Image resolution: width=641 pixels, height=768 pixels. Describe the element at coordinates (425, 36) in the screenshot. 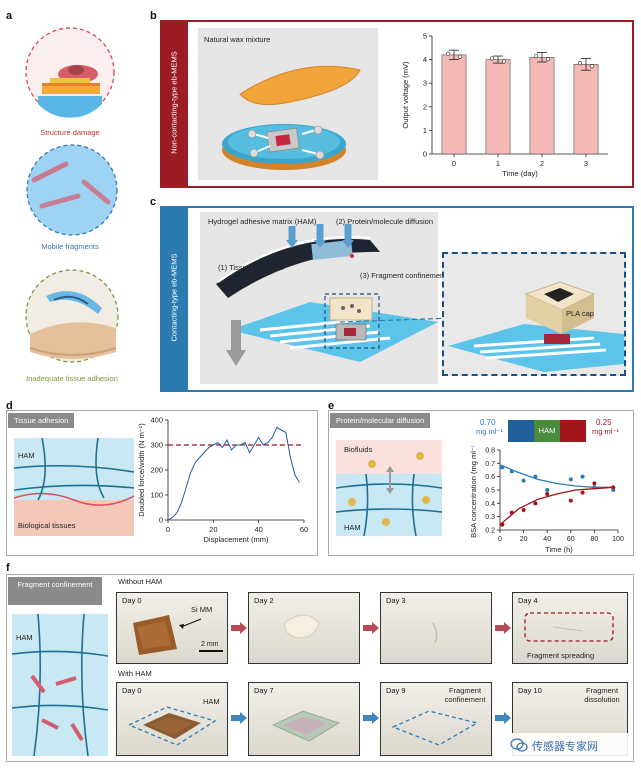

I see `y-tick-label: 5` at that location.